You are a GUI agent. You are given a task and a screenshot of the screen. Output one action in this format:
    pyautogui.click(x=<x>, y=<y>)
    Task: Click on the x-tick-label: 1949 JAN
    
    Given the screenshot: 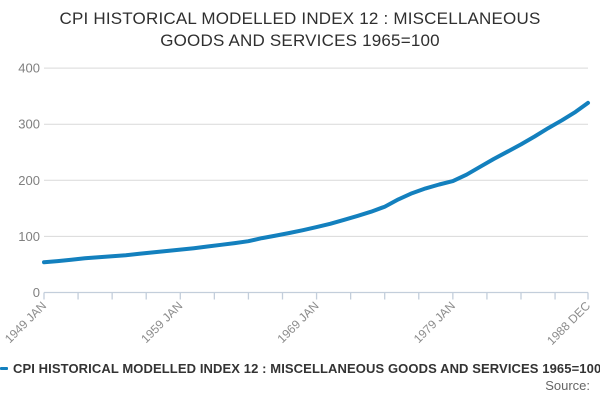 What is the action you would take?
    pyautogui.click(x=25, y=322)
    